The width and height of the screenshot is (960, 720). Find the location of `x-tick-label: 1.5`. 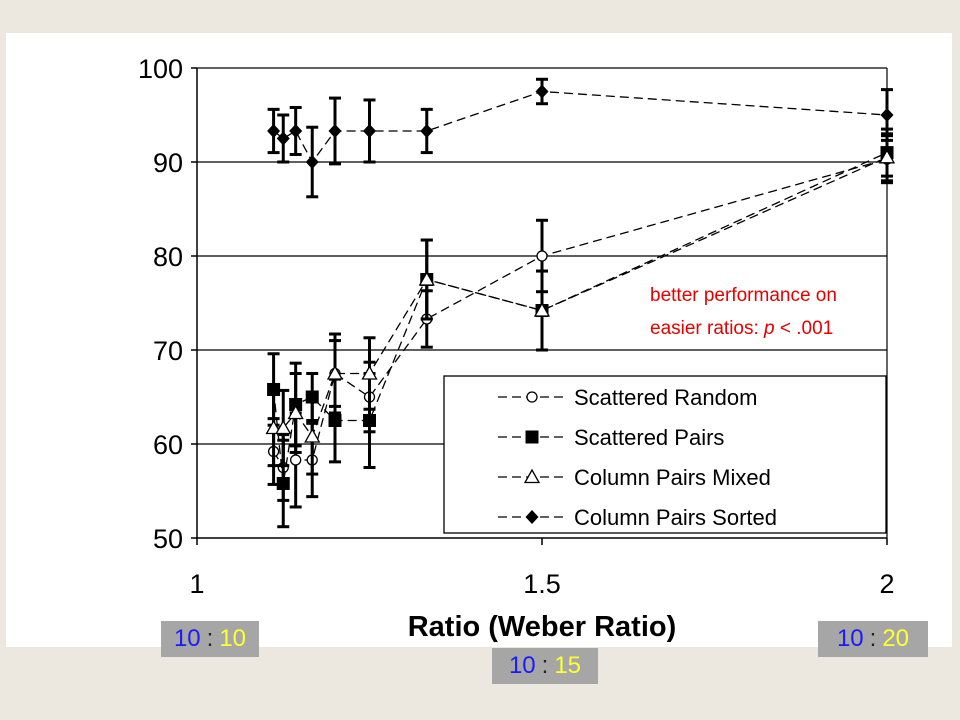

x-tick-label: 1.5 is located at coordinates (542, 584).